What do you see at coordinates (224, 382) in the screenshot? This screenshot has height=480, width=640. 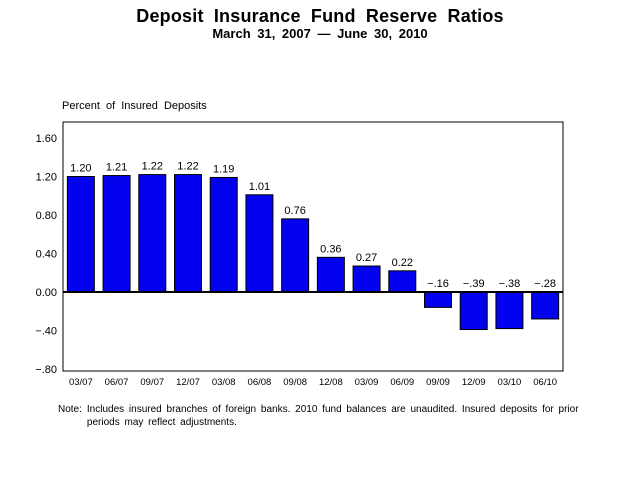 I see `x-tick-label: 03/08` at bounding box center [224, 382].